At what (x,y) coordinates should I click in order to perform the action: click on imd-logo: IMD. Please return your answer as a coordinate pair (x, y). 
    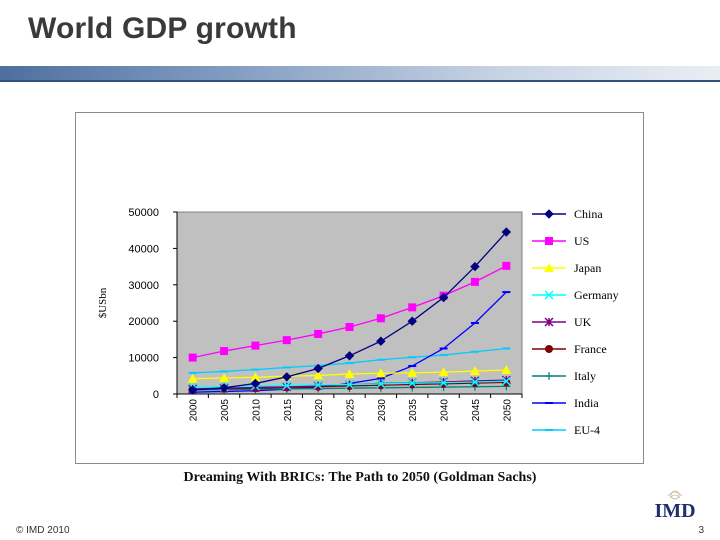
    Looking at the image, I should click on (675, 506).